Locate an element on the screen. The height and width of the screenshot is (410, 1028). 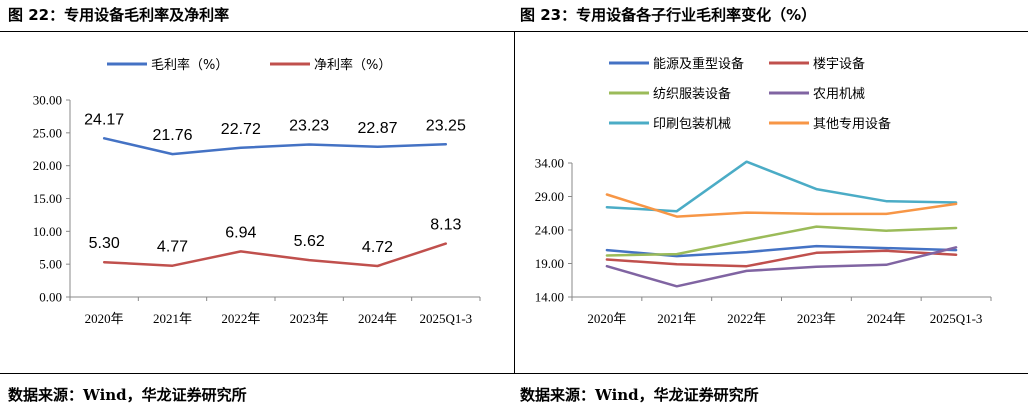
right-x-tick-label: 2021年 is located at coordinates (676, 318).